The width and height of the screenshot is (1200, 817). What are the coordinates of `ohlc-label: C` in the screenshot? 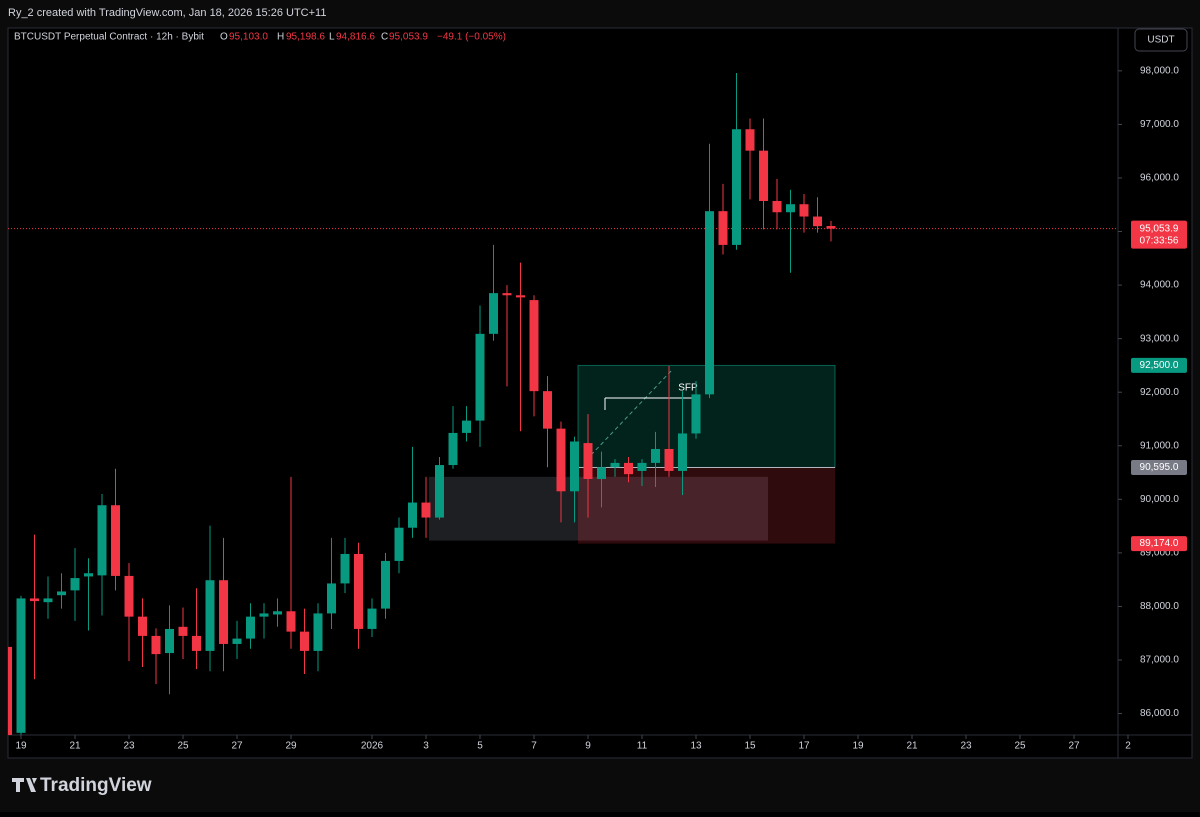 It's located at (384, 37).